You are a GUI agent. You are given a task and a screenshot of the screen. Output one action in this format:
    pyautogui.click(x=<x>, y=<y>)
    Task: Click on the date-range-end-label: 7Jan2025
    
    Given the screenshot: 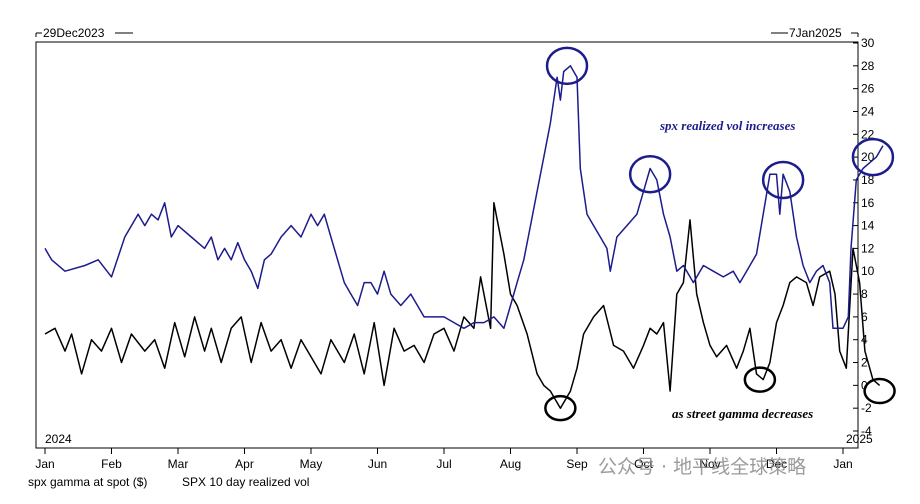 What is the action you would take?
    pyautogui.click(x=815, y=33)
    